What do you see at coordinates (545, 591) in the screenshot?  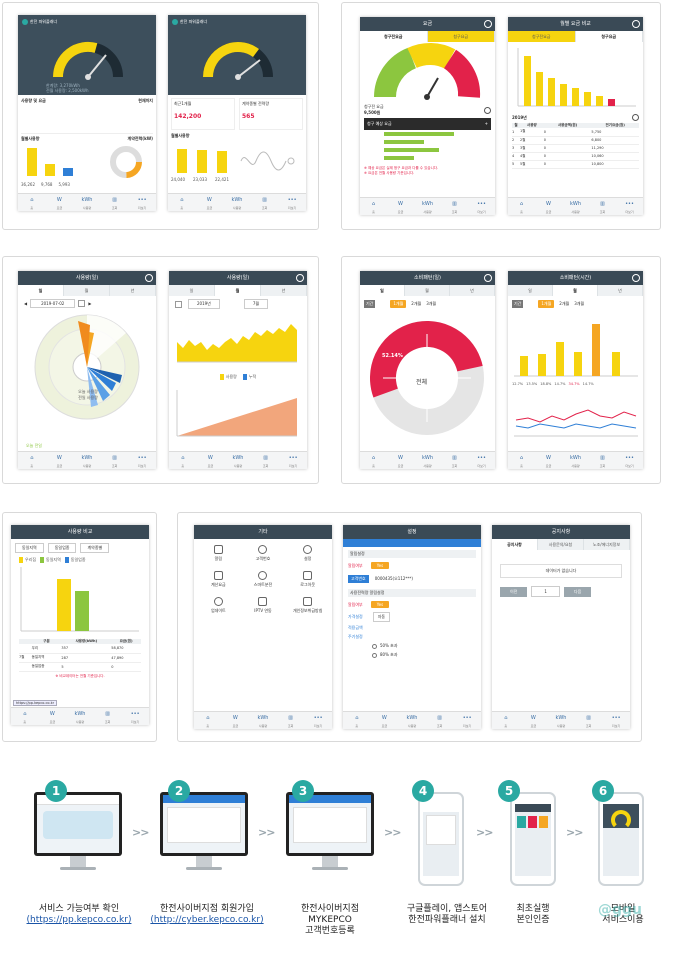 I see `pager-page: 1` at bounding box center [545, 591].